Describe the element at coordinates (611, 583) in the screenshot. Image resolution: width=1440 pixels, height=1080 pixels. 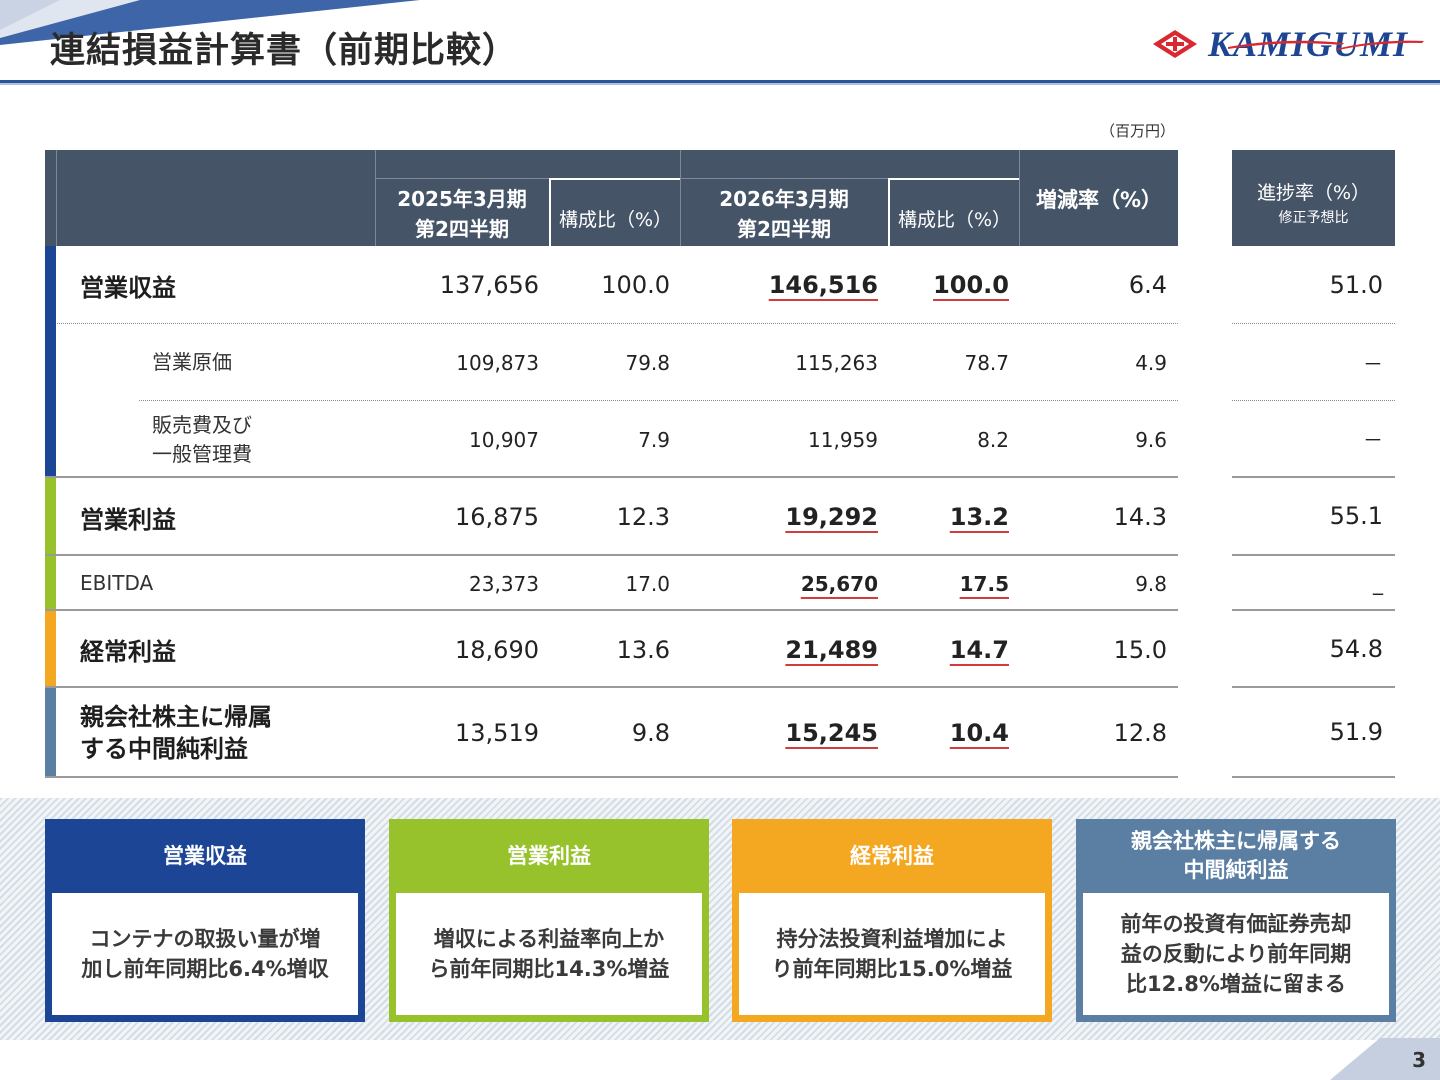
I see `table-row-ebitda: EBITDA 23,373 17.0 25,670 17.5 9.8` at that location.